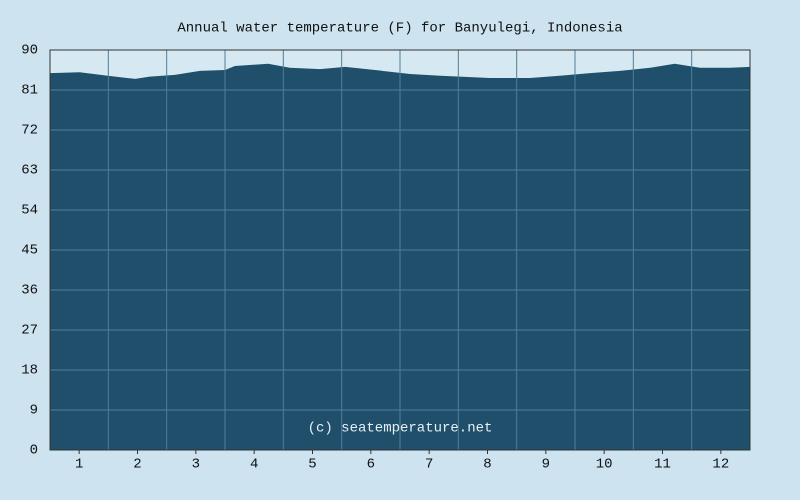  What do you see at coordinates (29, 291) in the screenshot?
I see `y-tick-label: 36` at bounding box center [29, 291].